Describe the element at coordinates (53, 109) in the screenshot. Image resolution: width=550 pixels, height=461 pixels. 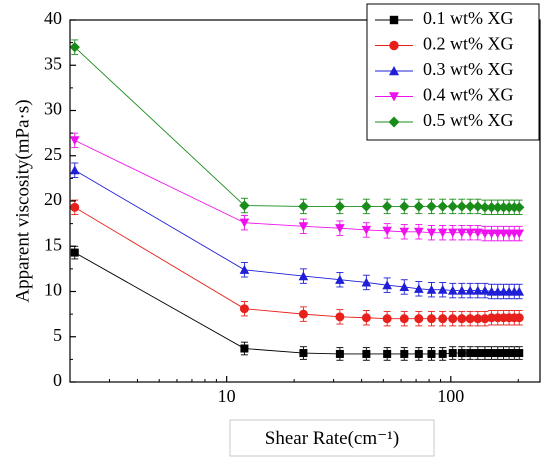
I see `y-tick-label-30: 30` at that location.